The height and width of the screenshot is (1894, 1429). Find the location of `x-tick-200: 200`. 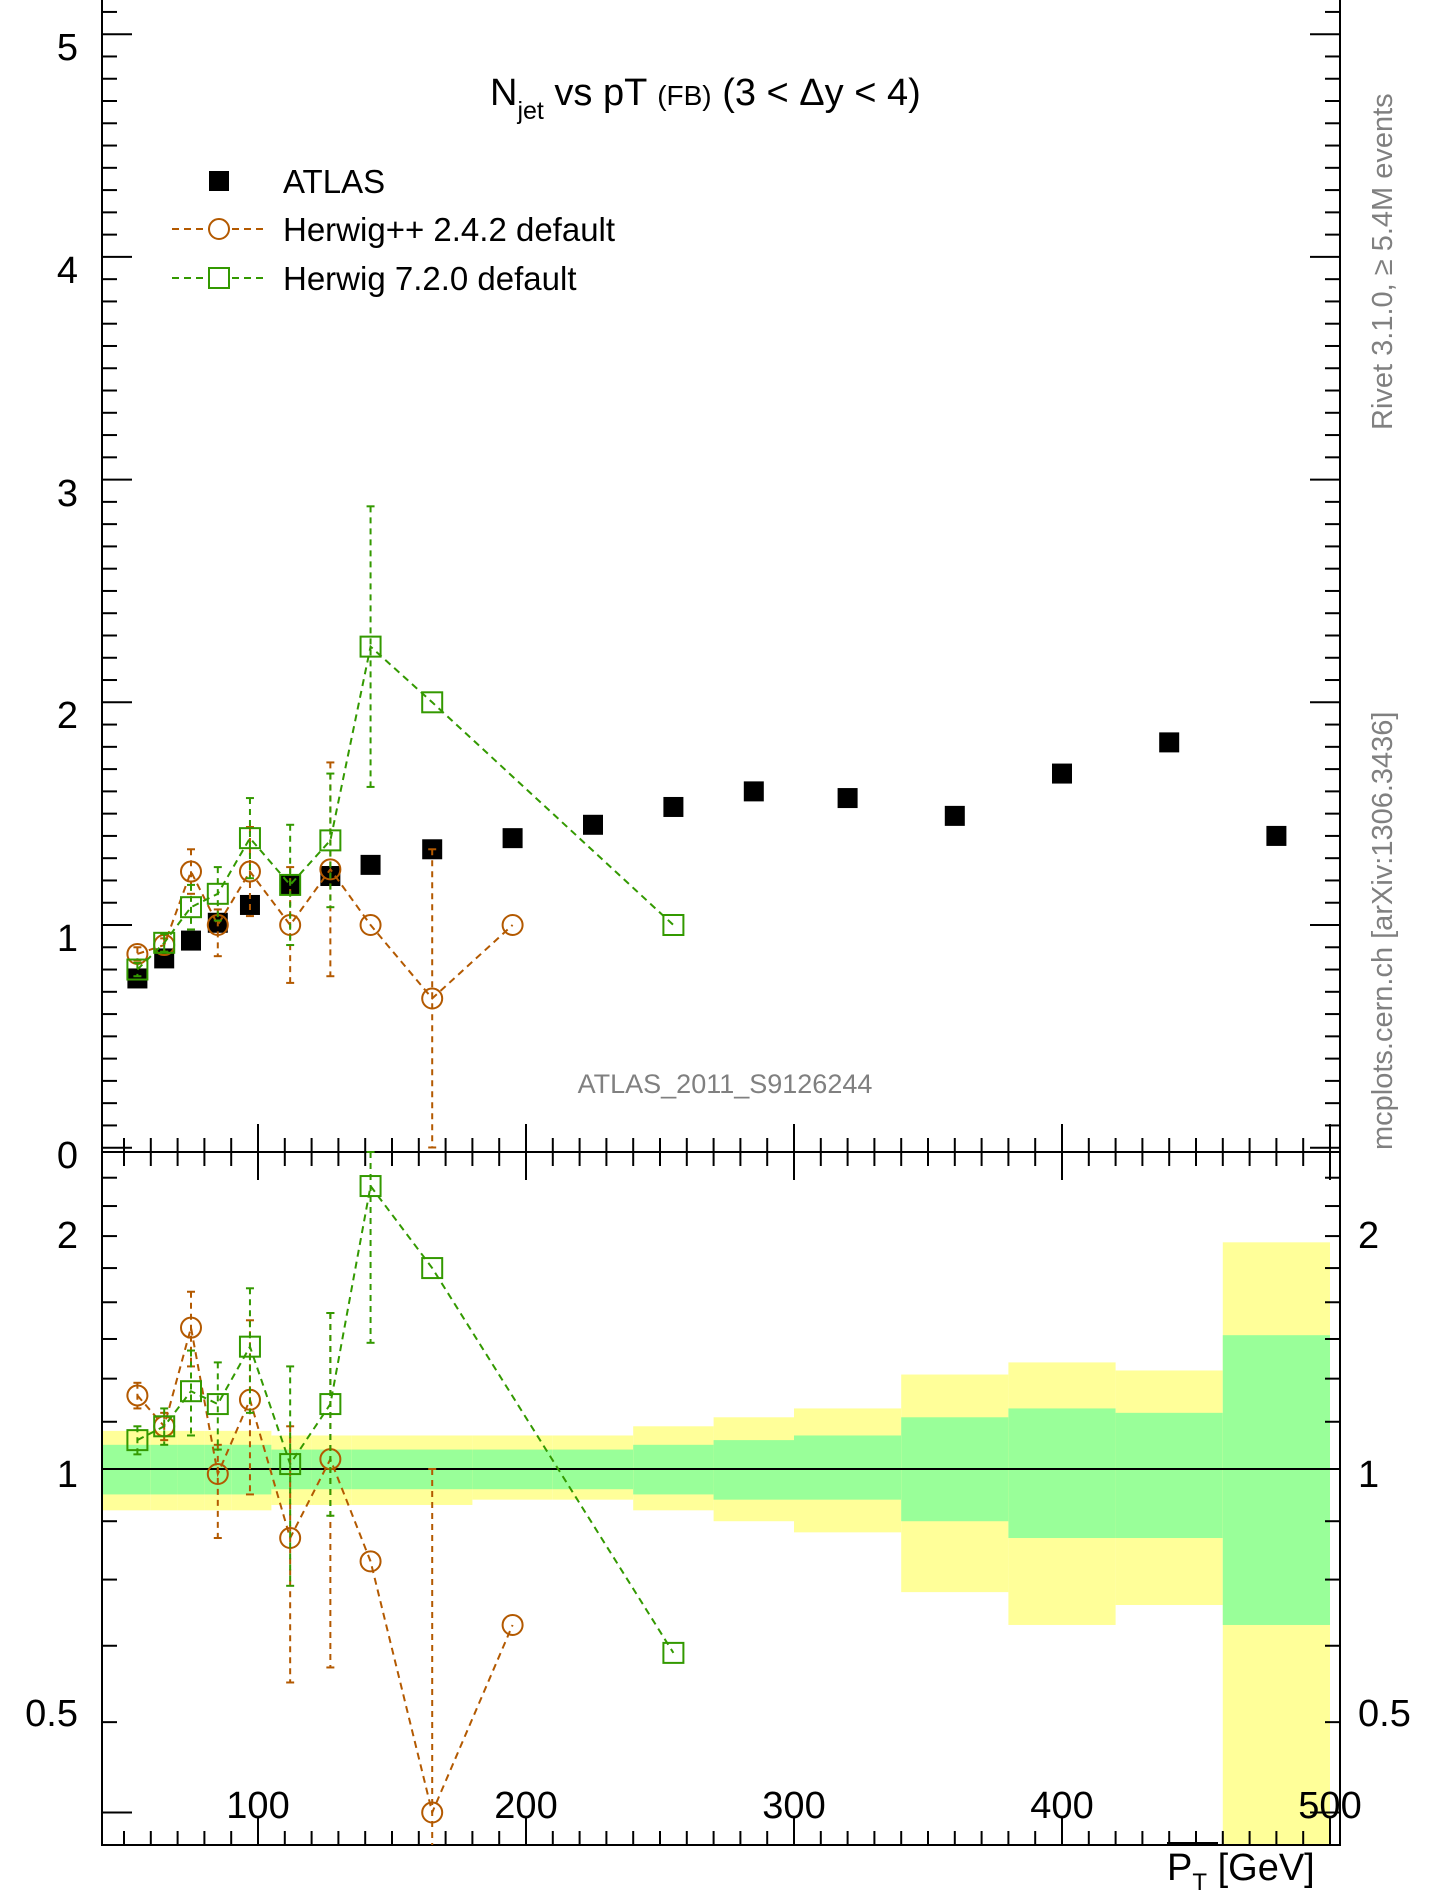

x-tick-200: 200 is located at coordinates (525, 1806).